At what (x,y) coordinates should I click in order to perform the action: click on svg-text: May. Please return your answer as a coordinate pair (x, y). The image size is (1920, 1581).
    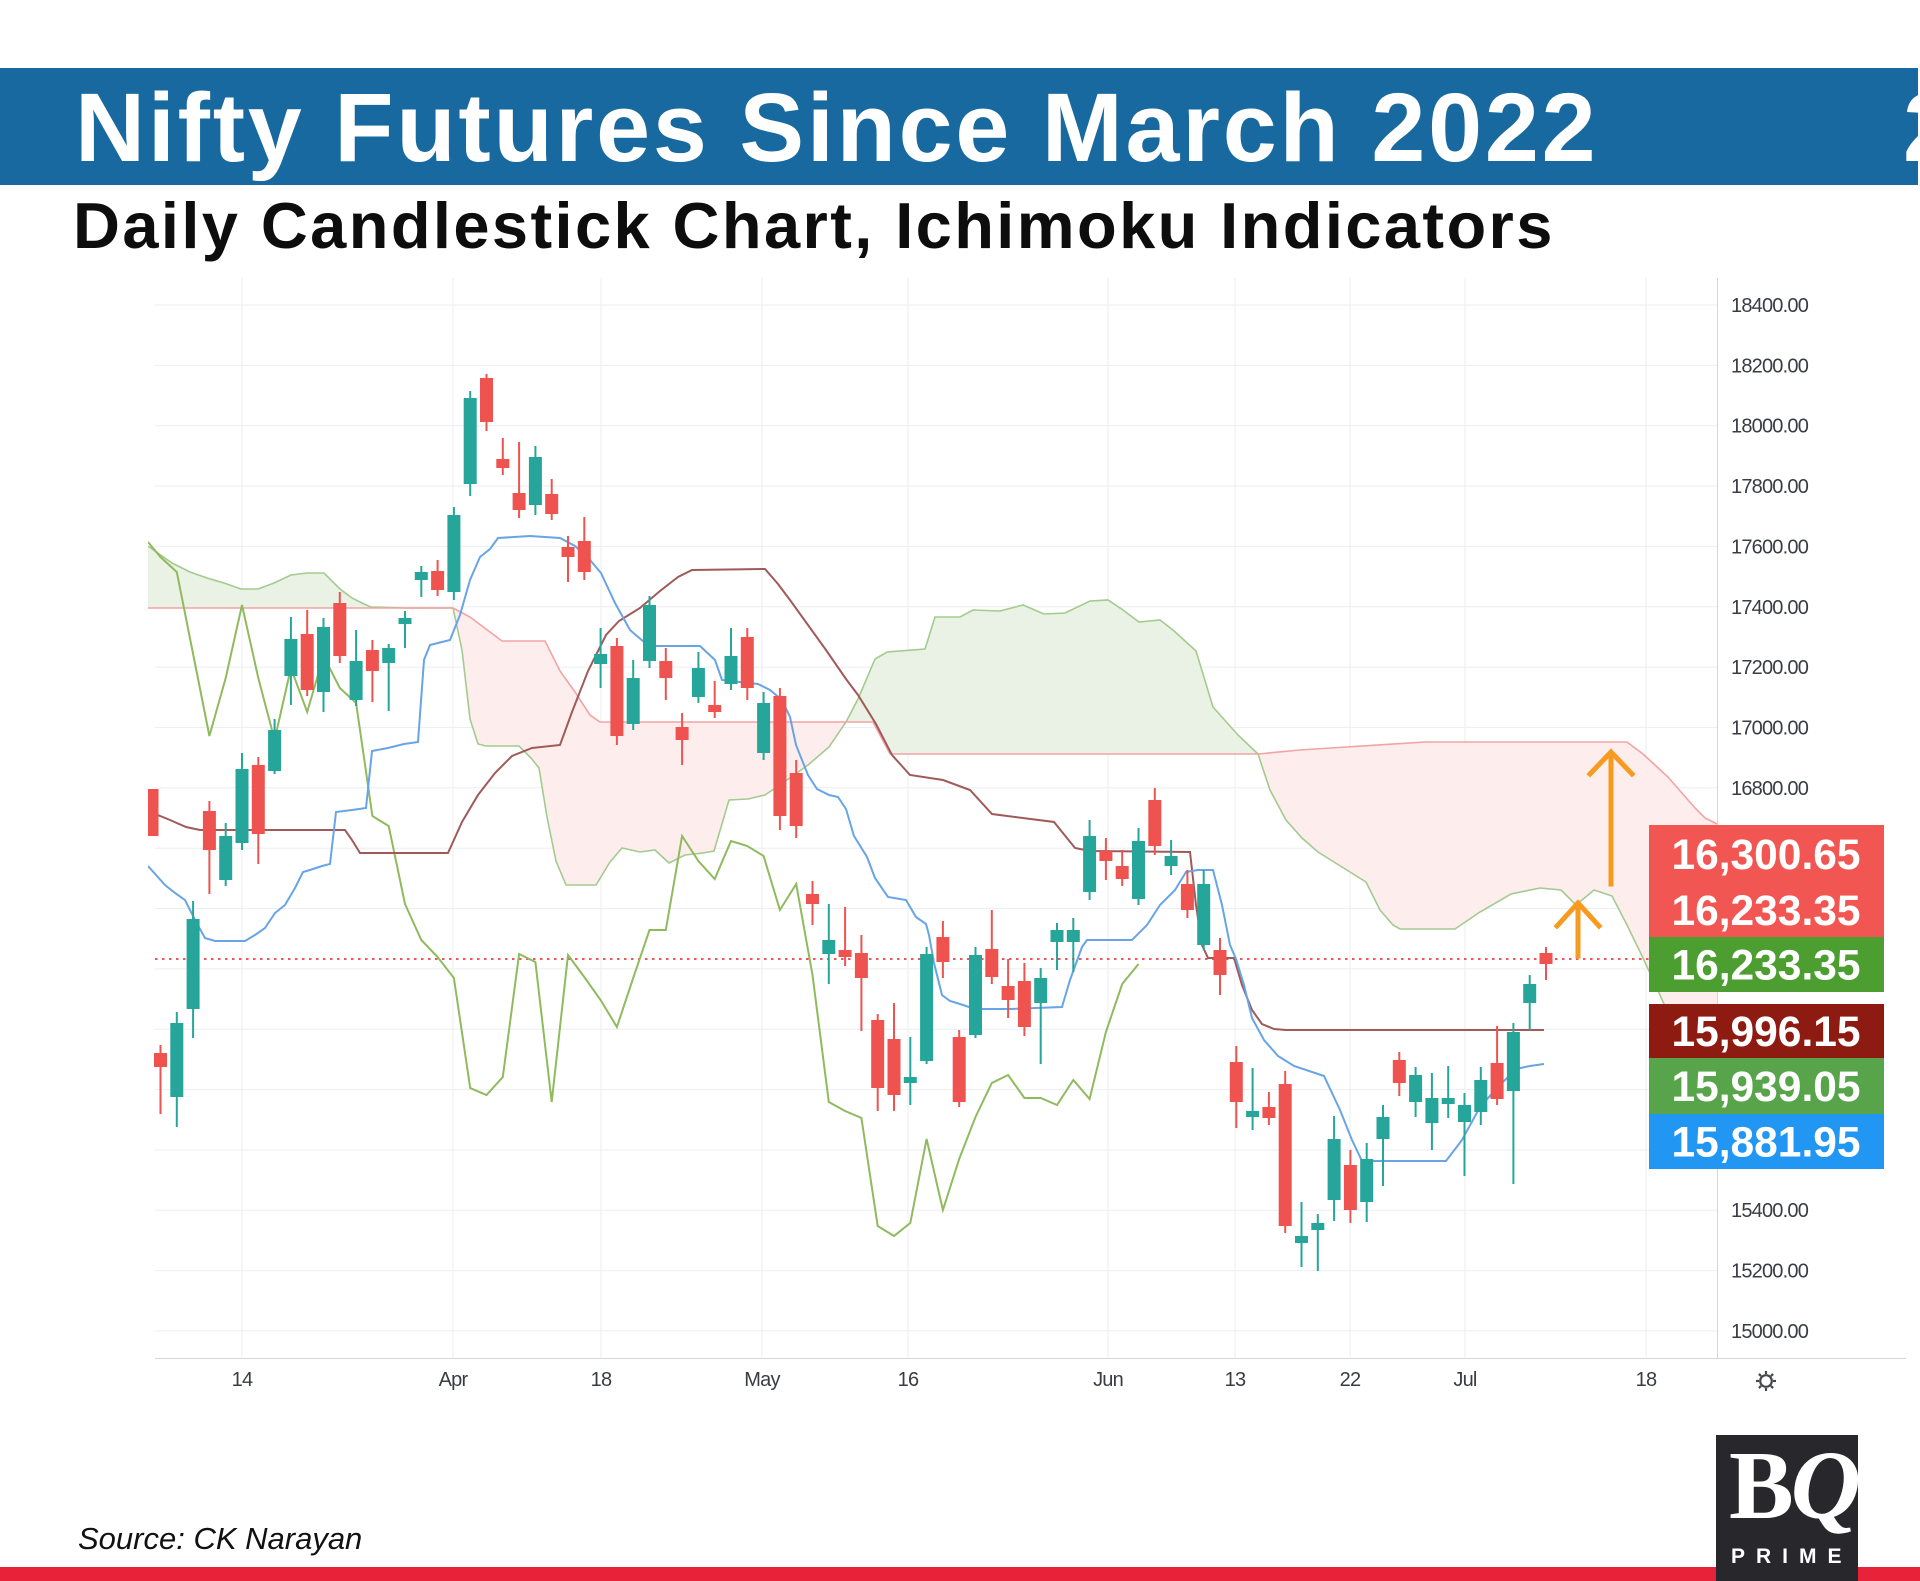
    Looking at the image, I should click on (762, 1380).